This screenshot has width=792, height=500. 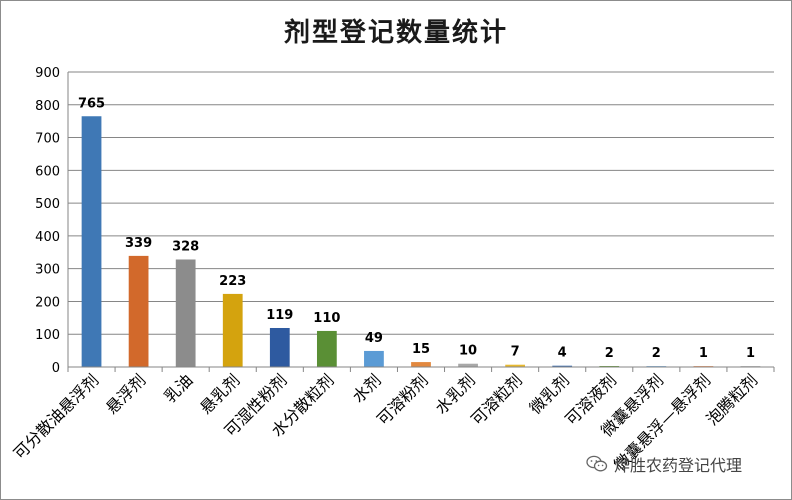 What do you see at coordinates (374, 338) in the screenshot?
I see `data-label: 49` at bounding box center [374, 338].